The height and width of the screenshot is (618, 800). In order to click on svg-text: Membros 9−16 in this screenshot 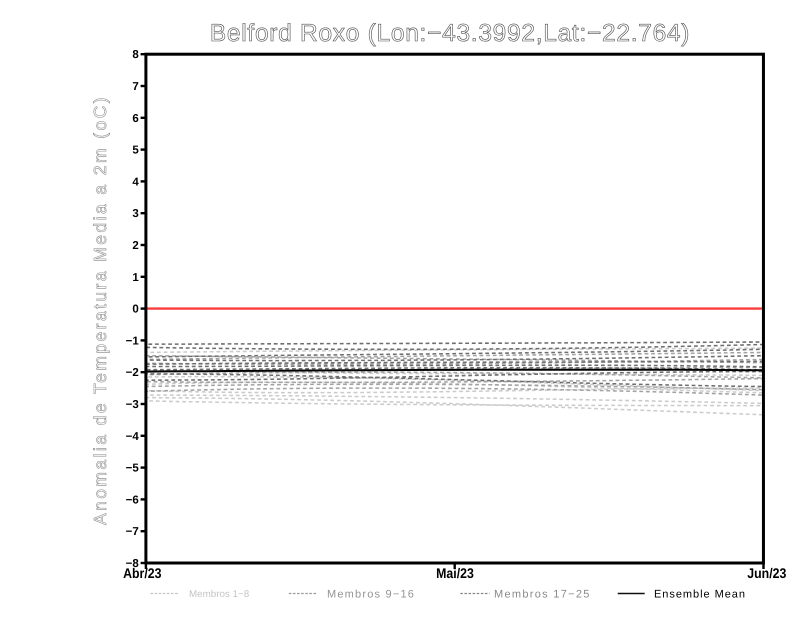, I will do `click(371, 595)`.